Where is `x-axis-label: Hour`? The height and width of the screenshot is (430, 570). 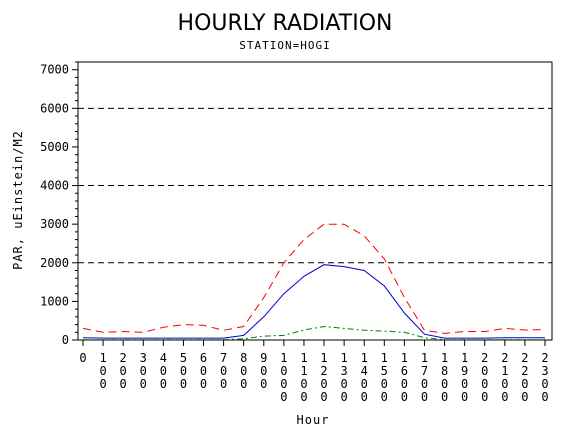
x-axis-label: Hour is located at coordinates (313, 420).